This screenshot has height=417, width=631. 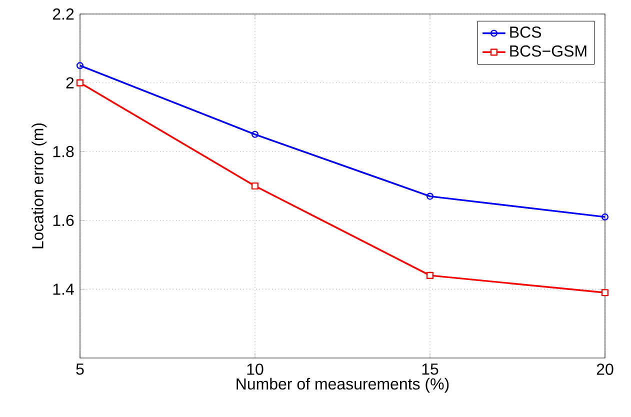 What do you see at coordinates (39, 185) in the screenshot?
I see `y-axis-title: Location error (m)` at bounding box center [39, 185].